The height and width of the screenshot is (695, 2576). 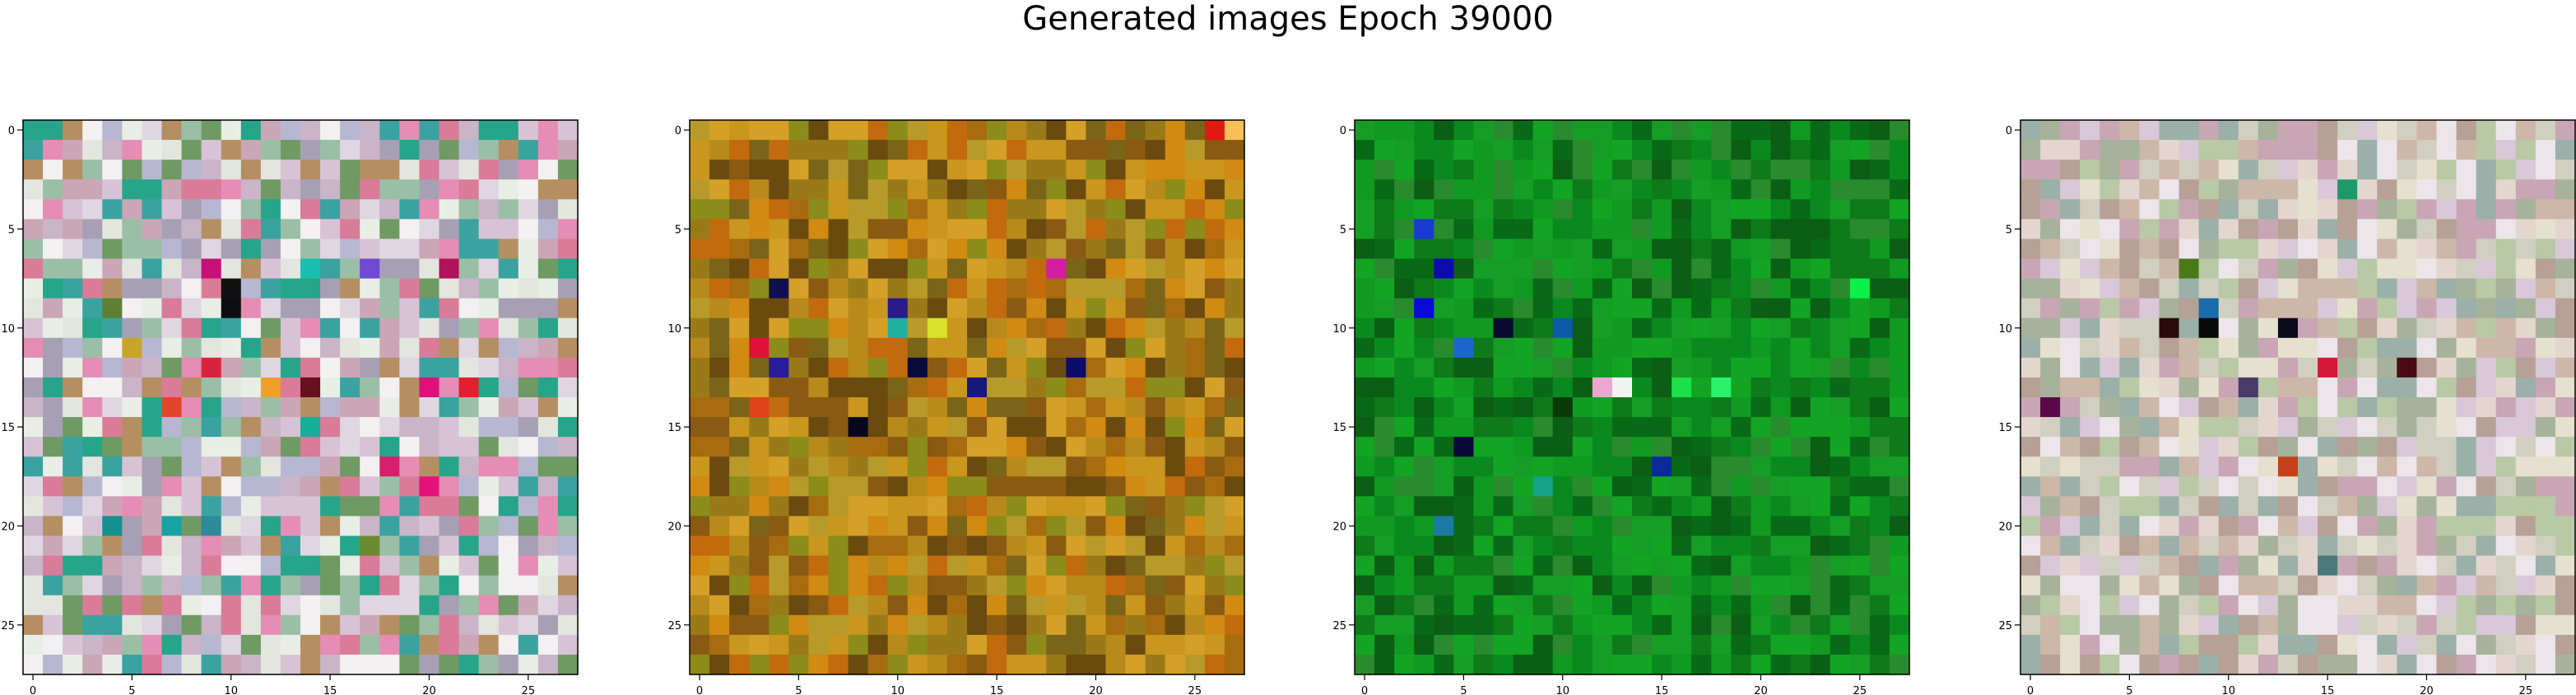 What do you see at coordinates (1339, 329) in the screenshot?
I see `y-tick-label: 10` at bounding box center [1339, 329].